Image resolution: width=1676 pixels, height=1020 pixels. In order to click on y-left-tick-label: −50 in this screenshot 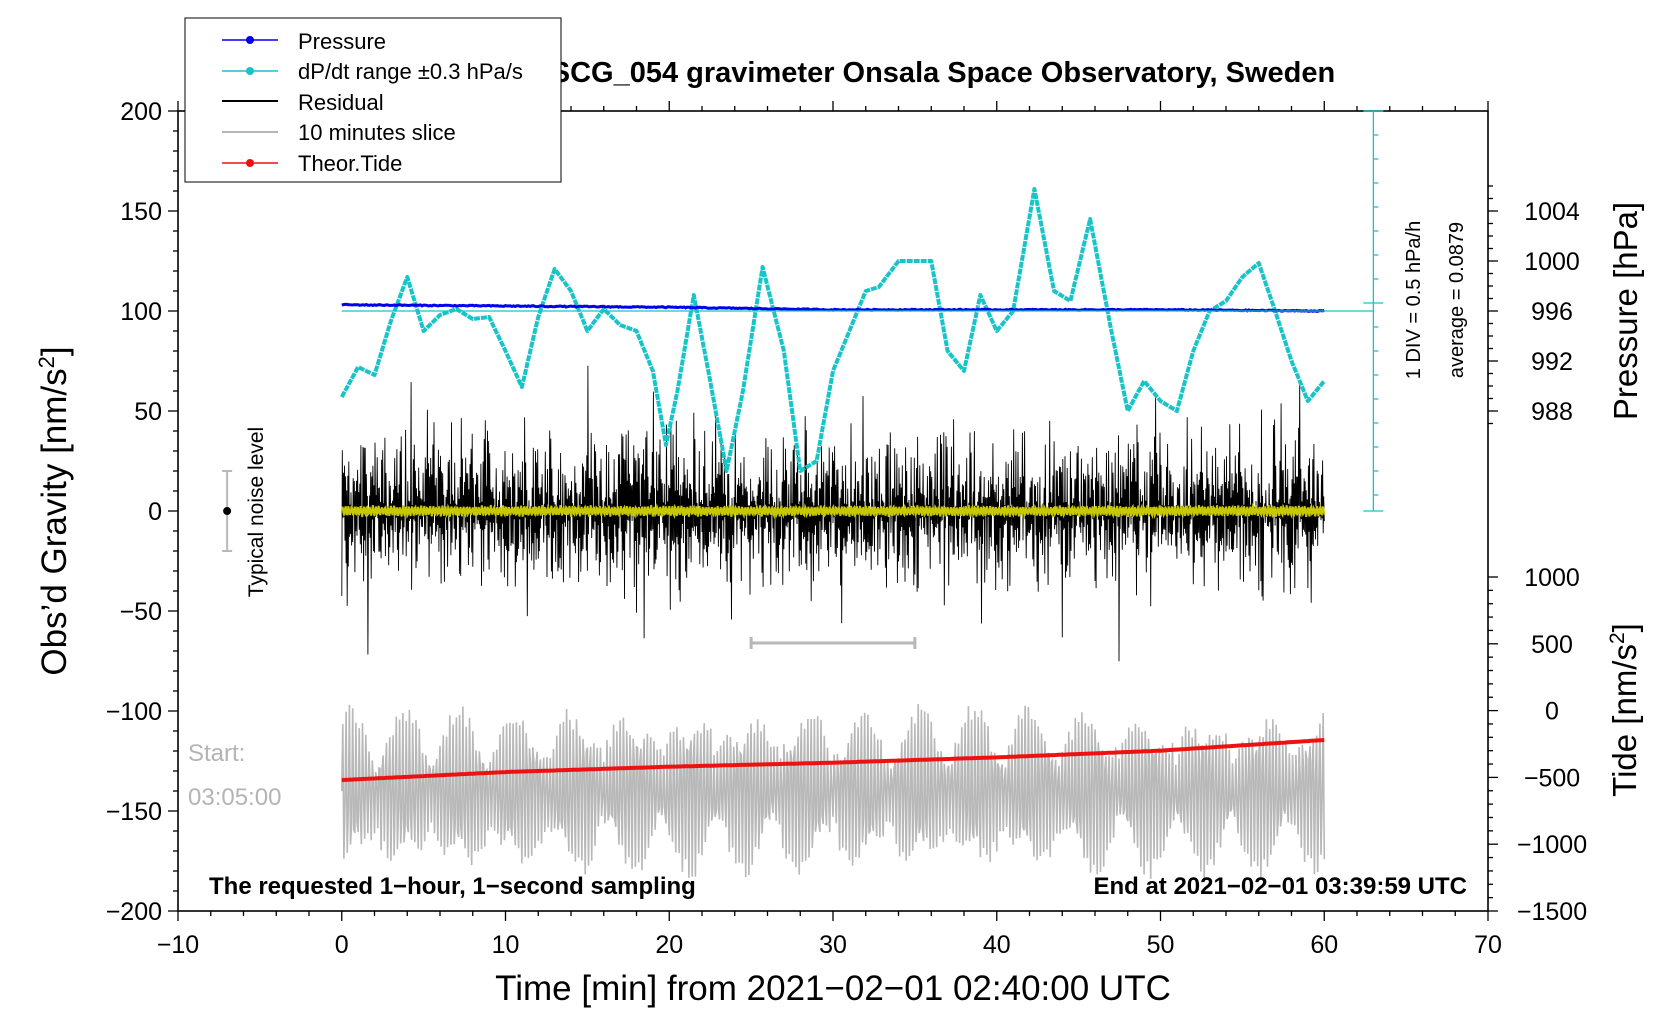, I will do `click(141, 612)`.